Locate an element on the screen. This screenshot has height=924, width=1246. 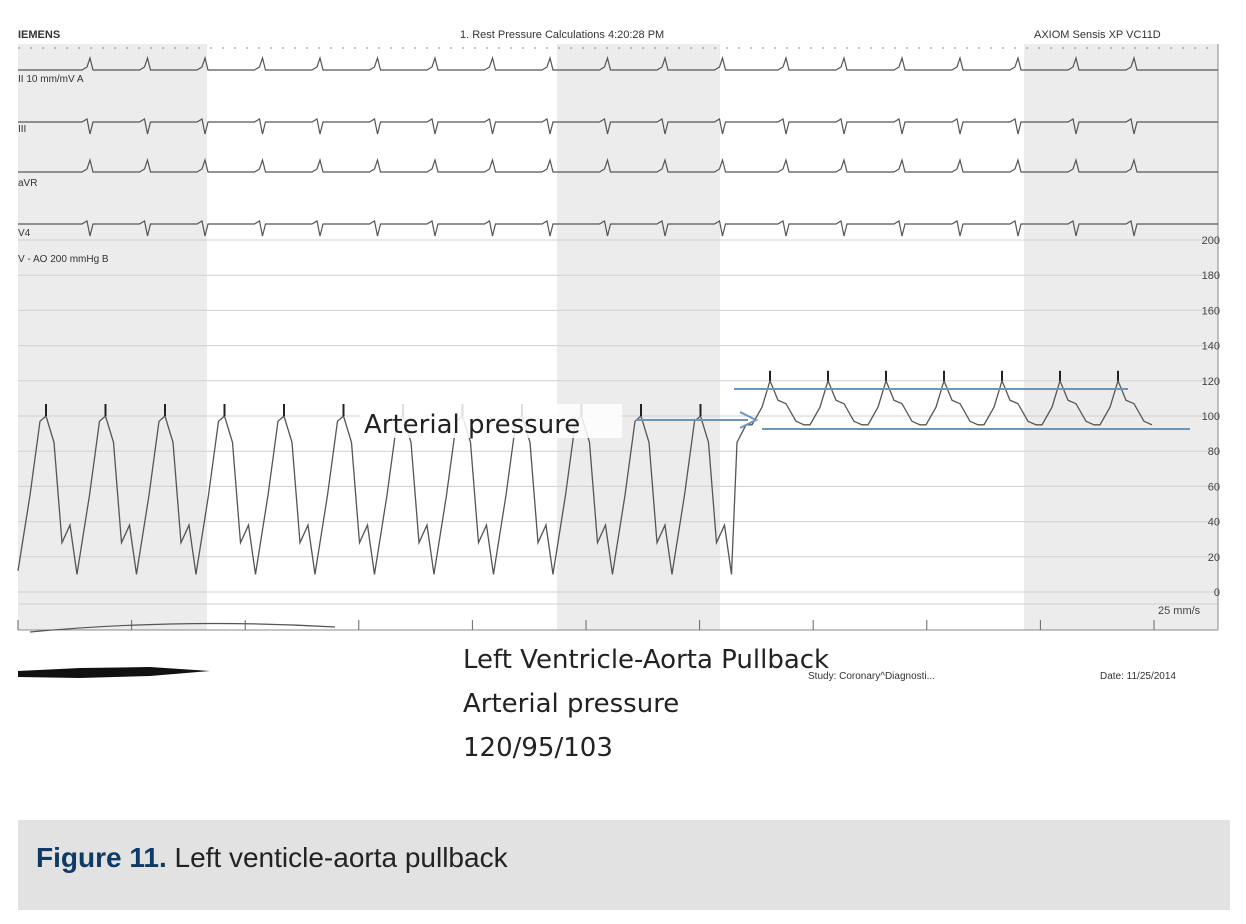
lead-ii-label: II 10 mm/mV A is located at coordinates (51, 79).